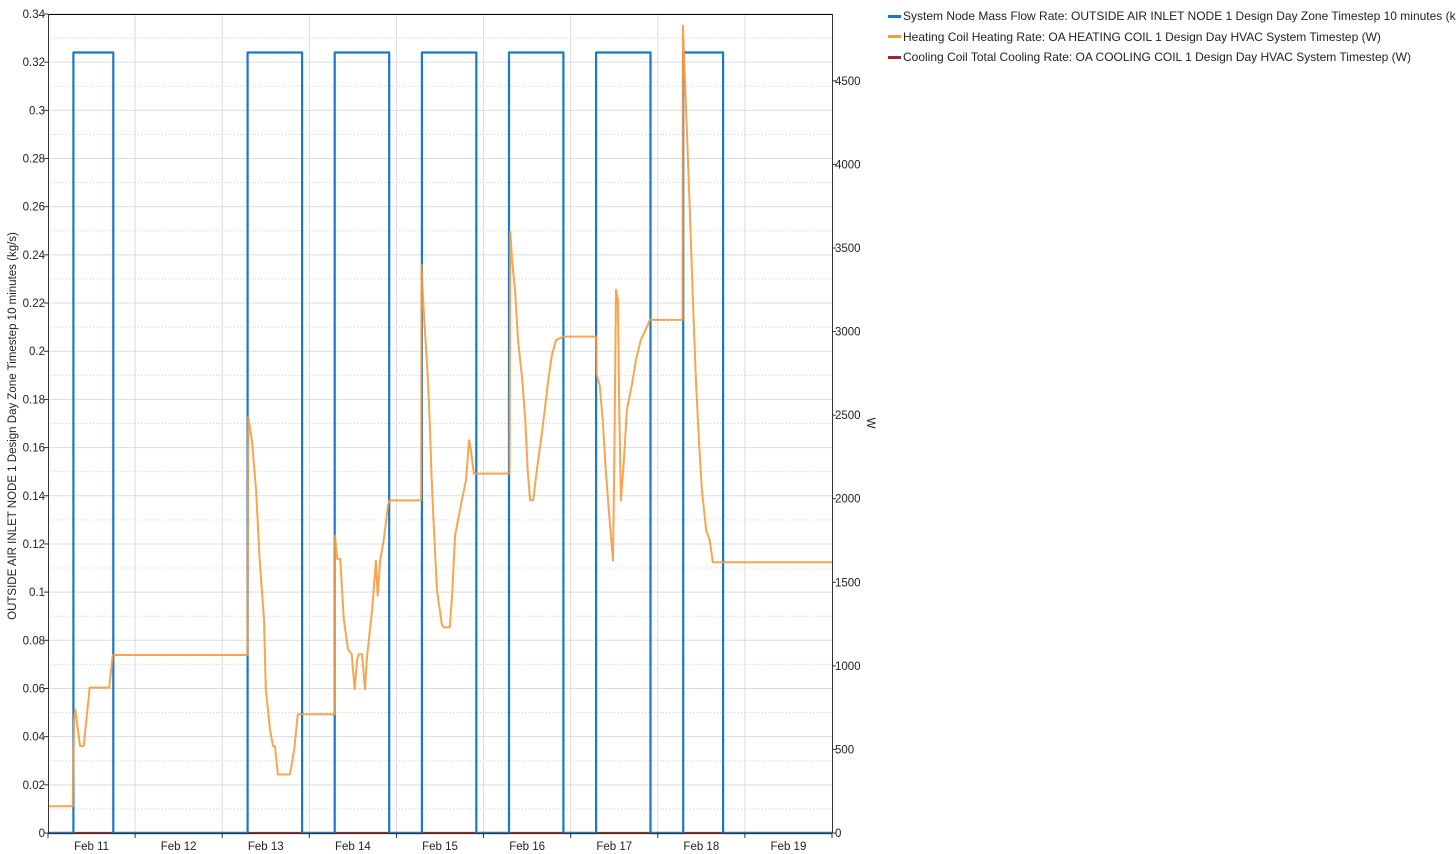 This screenshot has height=854, width=1456. What do you see at coordinates (848, 416) in the screenshot?
I see `right-tick-label: 2500` at bounding box center [848, 416].